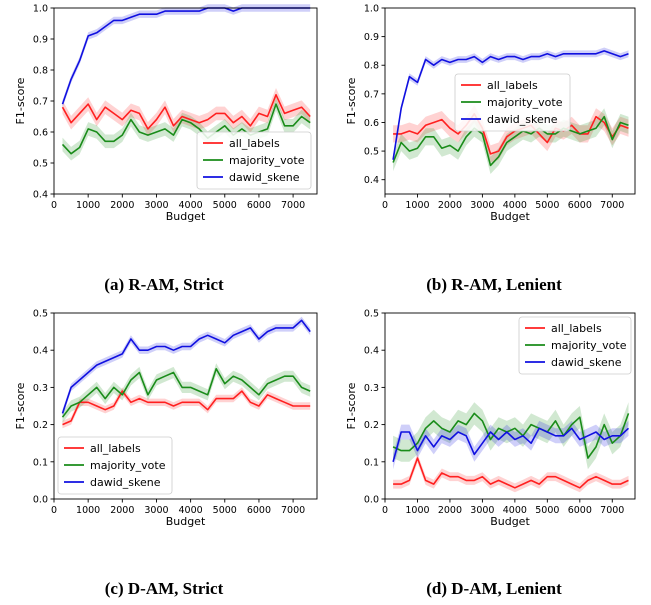 This screenshot has height=605, width=651. I want to click on series-line-dawid_skene-b, so click(510, 105).